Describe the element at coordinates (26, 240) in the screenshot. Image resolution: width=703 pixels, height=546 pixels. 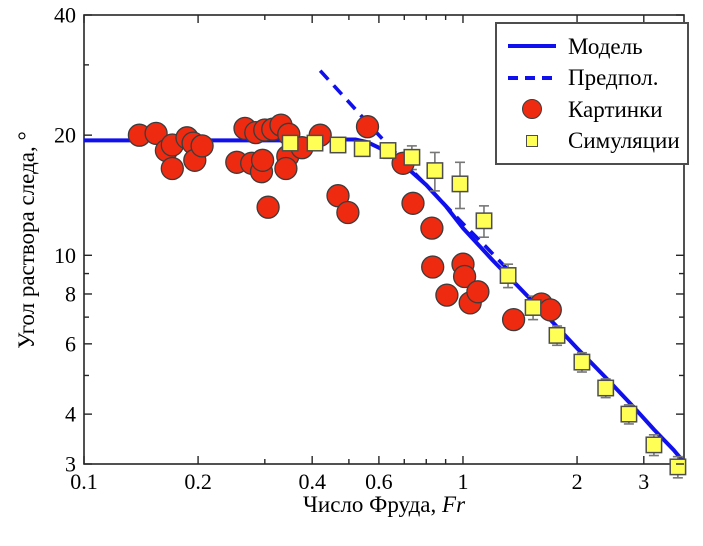
I see `y-axis-title: Угол раствора следа, °` at that location.